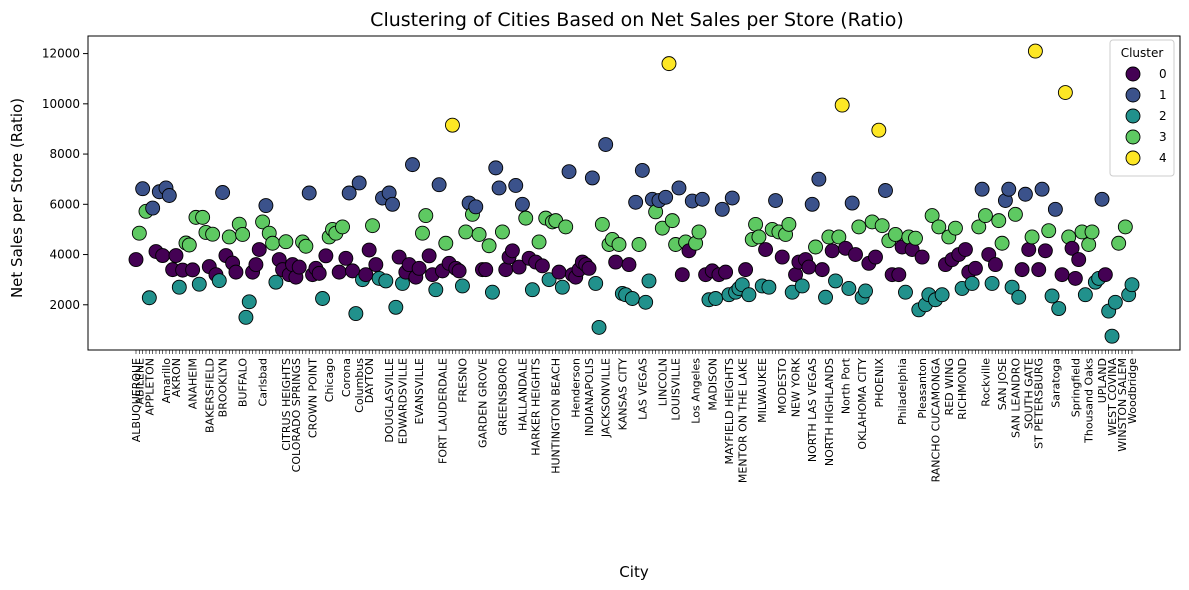  I want to click on legend-label: 0, so click(1163, 74).